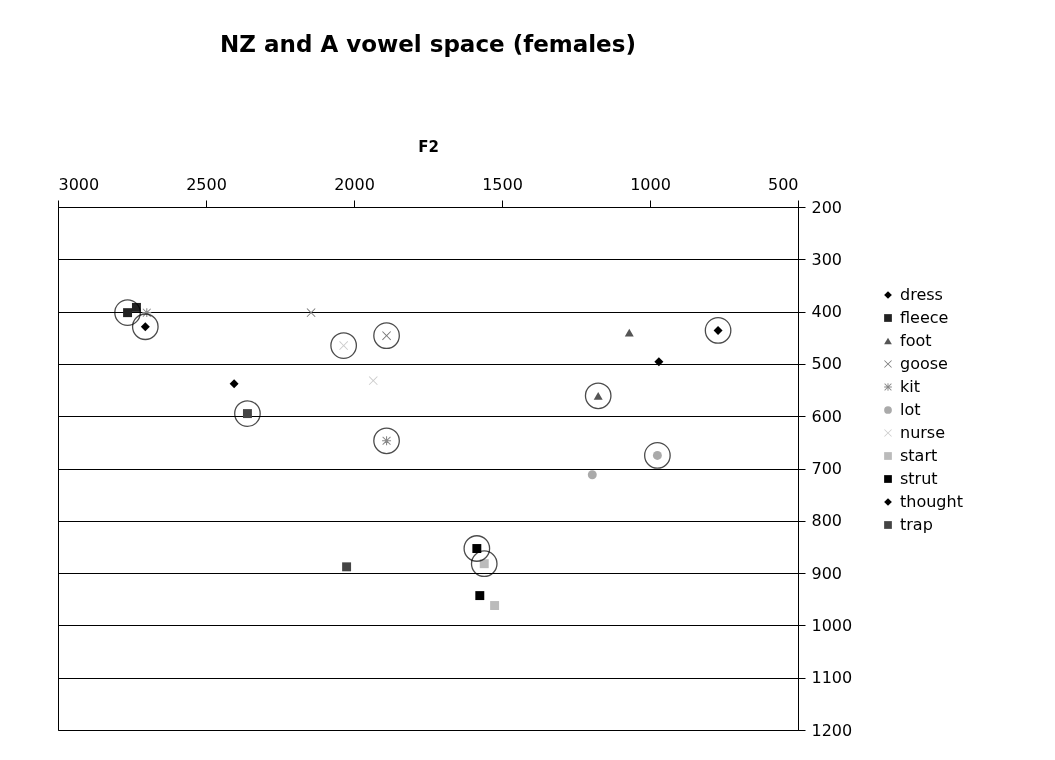 Image resolution: width=1055 pixels, height=760 pixels. What do you see at coordinates (832, 625) in the screenshot?
I see `y-tick-label: 1000` at bounding box center [832, 625].